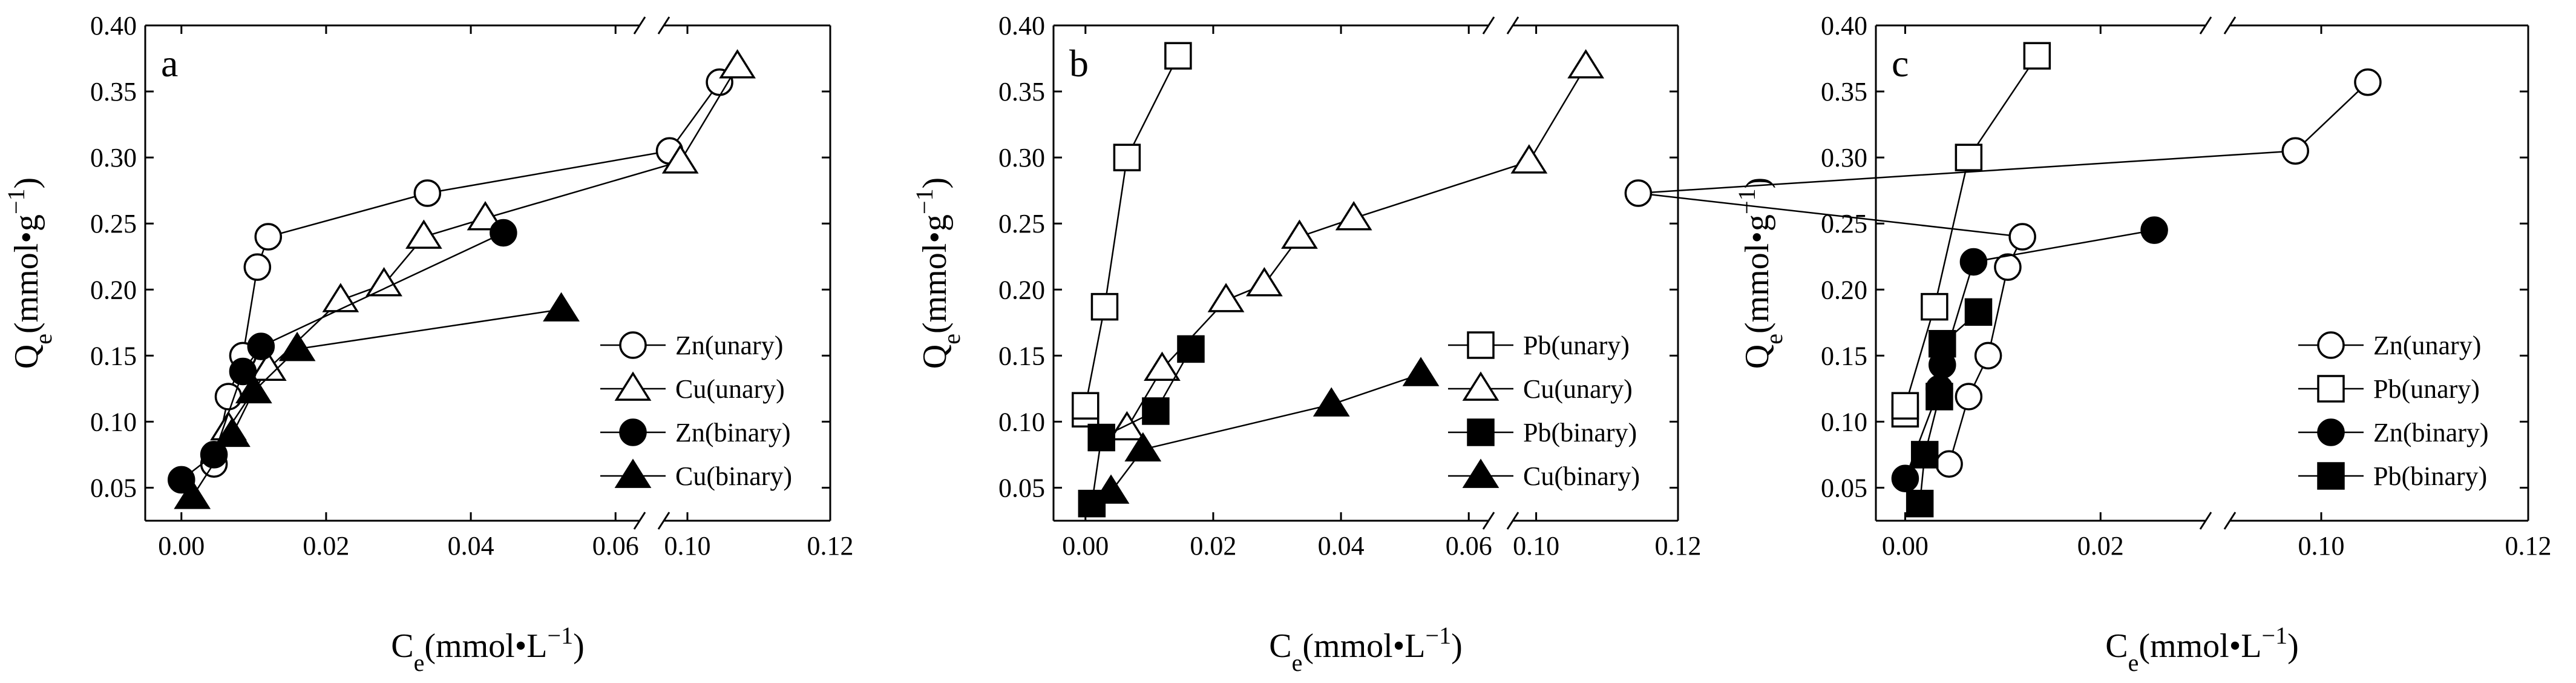 The width and height of the screenshot is (2576, 683). I want to click on y-tick-label: 0.20, so click(113, 290).